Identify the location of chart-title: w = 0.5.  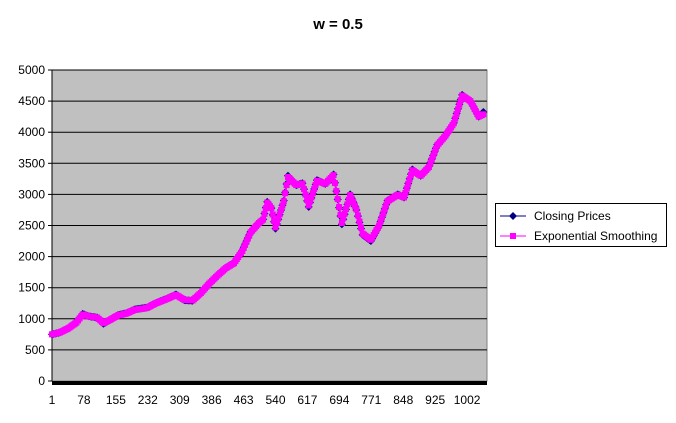
(338, 24).